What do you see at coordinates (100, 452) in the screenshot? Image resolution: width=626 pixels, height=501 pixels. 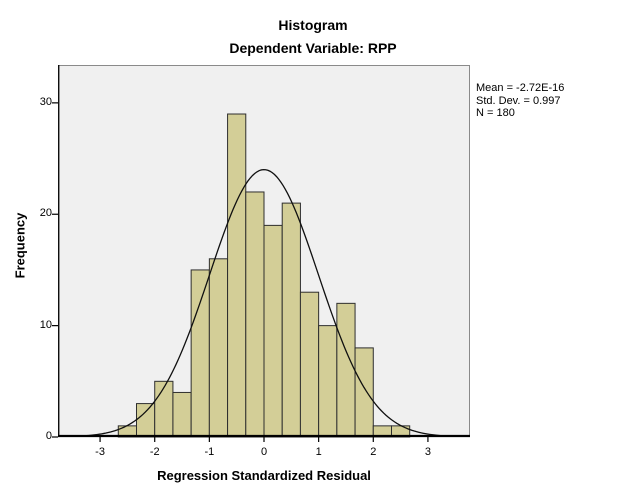 I see `x-tick-label: -3` at bounding box center [100, 452].